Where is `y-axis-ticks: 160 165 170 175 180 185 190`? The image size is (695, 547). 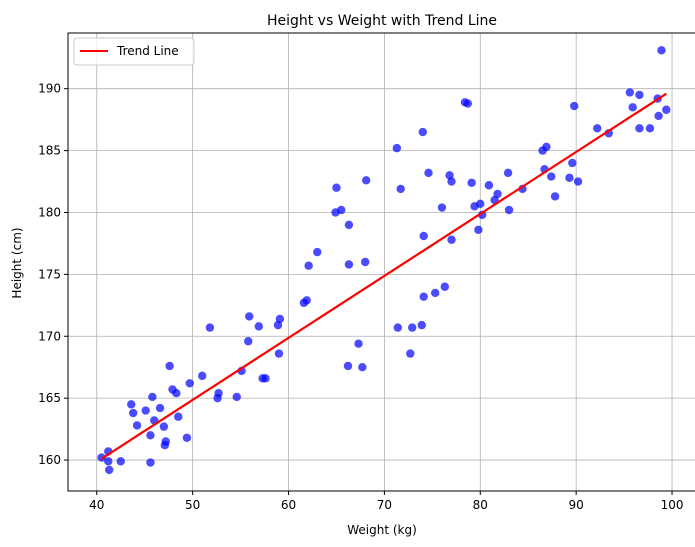
y-axis-ticks: 160 165 170 175 180 185 190 is located at coordinates (53, 274).